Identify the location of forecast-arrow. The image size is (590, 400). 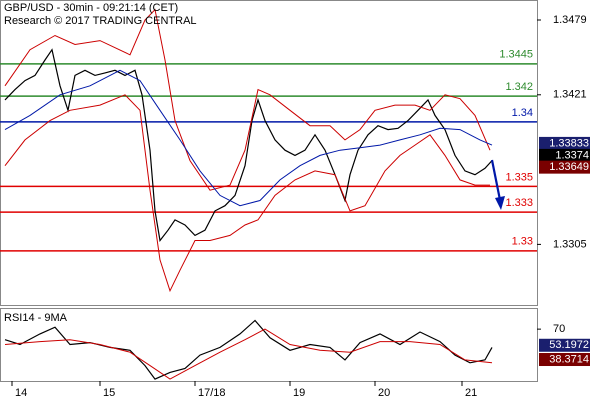
(496, 180).